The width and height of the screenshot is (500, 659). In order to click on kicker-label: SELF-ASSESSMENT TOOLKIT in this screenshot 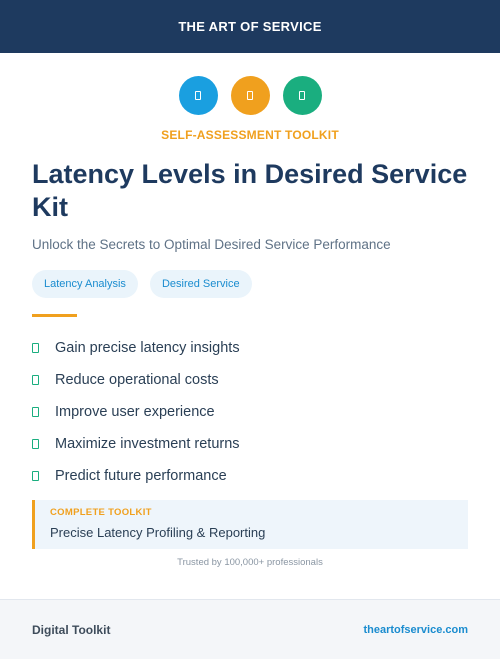, I will do `click(250, 135)`.